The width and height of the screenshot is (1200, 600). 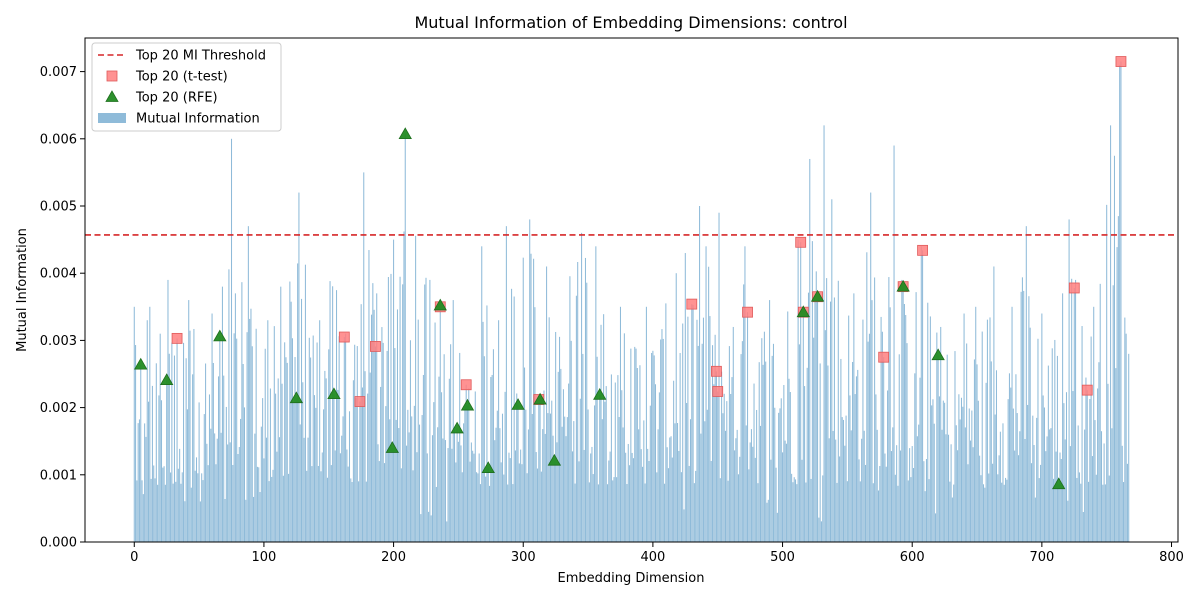 I want to click on x-tick-label: 0, so click(x=134, y=557).